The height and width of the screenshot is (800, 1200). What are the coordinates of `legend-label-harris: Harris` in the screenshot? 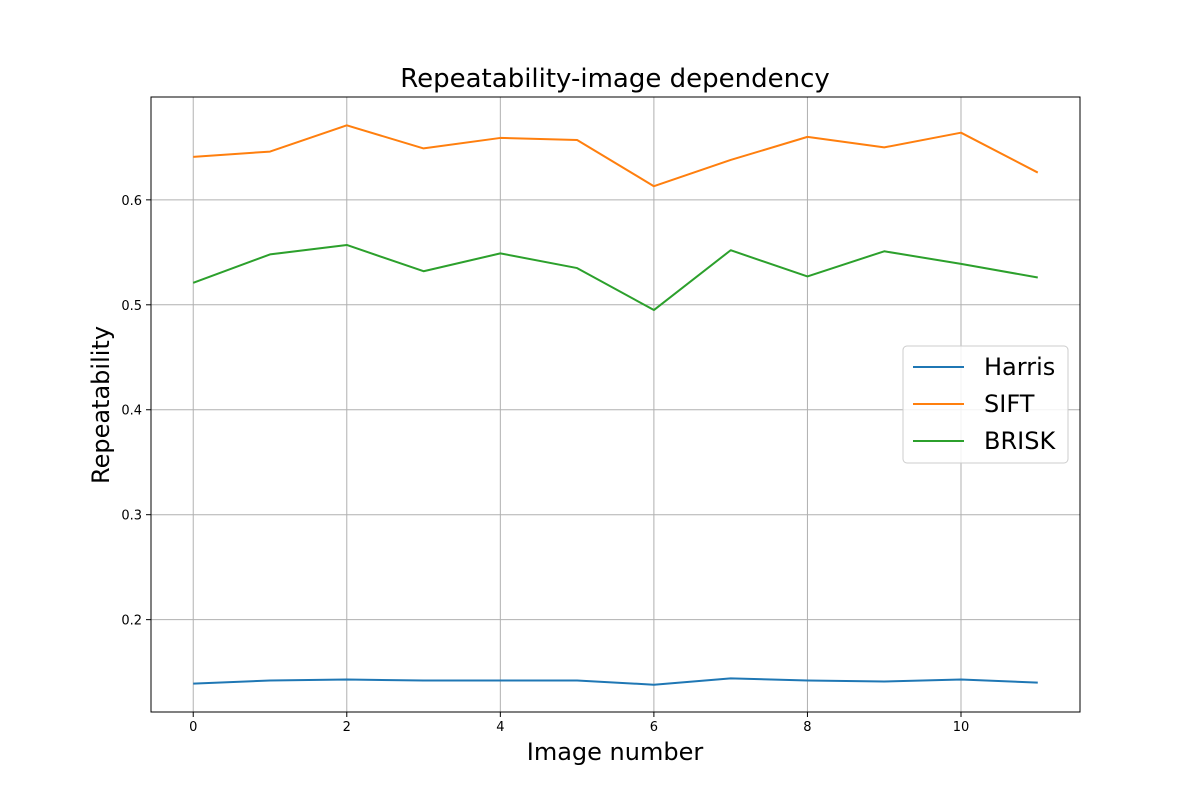 It's located at (1019, 367).